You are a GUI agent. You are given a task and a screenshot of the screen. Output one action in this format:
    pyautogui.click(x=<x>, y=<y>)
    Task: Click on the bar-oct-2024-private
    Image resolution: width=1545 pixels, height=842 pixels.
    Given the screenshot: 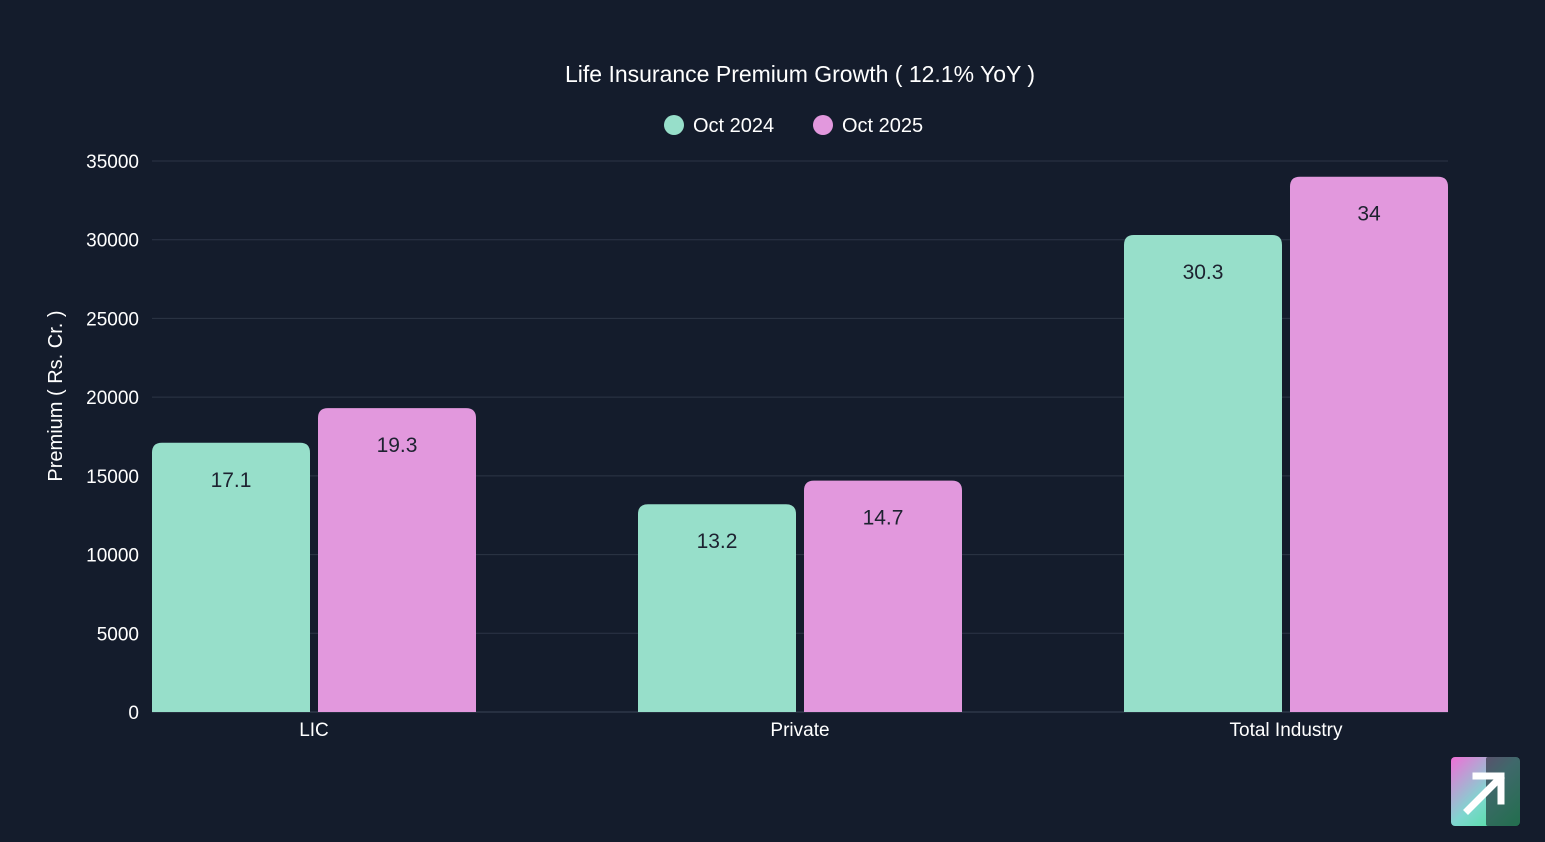 What is the action you would take?
    pyautogui.click(x=717, y=608)
    